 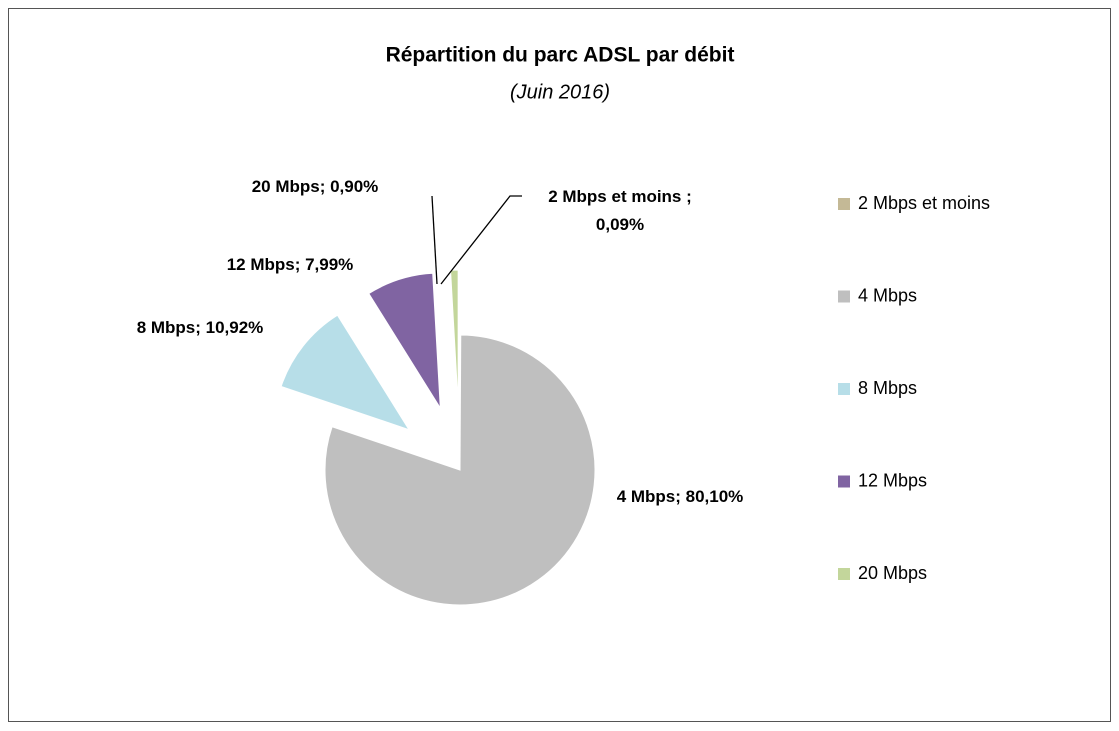 What do you see at coordinates (560, 55) in the screenshot?
I see `chart-title: Répartition du parc ADSL par débit` at bounding box center [560, 55].